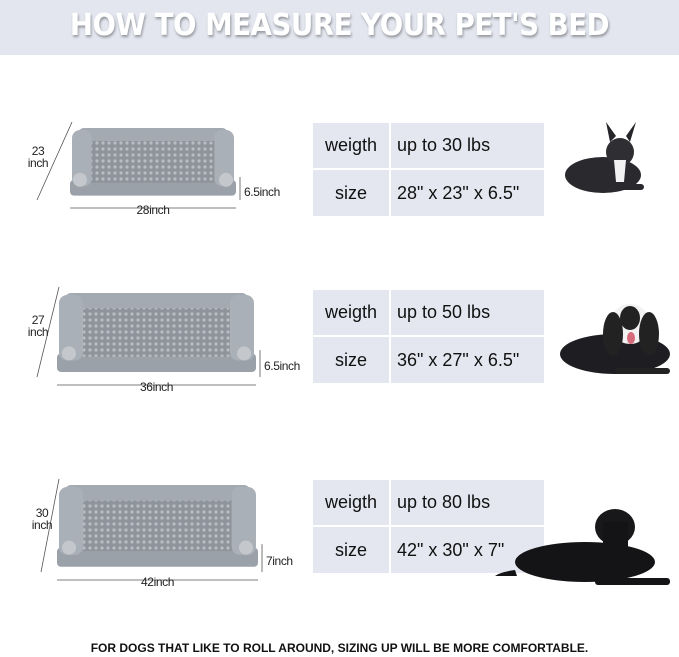  Describe the element at coordinates (467, 360) in the screenshot. I see `size-value: 36" x 27" x 6.5"` at that location.